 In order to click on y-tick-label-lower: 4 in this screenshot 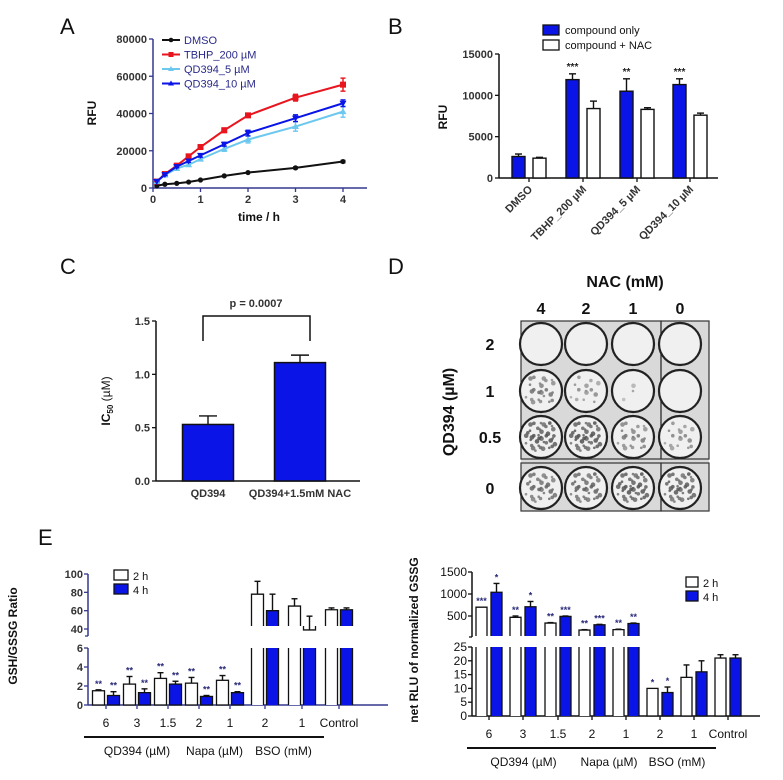, I will do `click(80, 668)`.